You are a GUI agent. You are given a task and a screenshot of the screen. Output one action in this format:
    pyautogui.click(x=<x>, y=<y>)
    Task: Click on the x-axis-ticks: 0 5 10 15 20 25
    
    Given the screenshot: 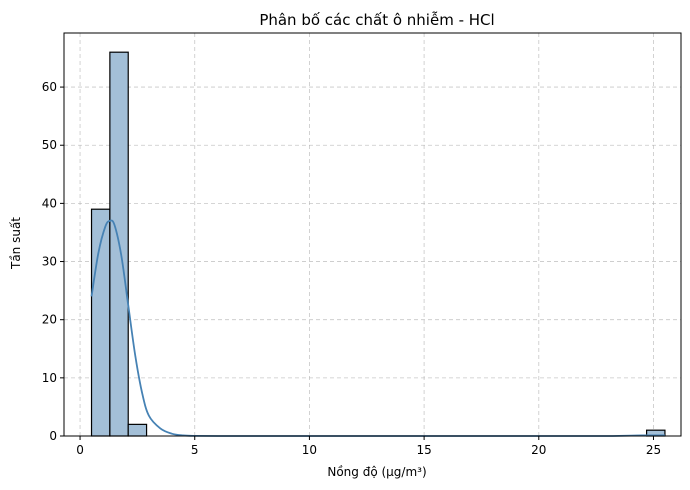 What is the action you would take?
    pyautogui.click(x=368, y=446)
    